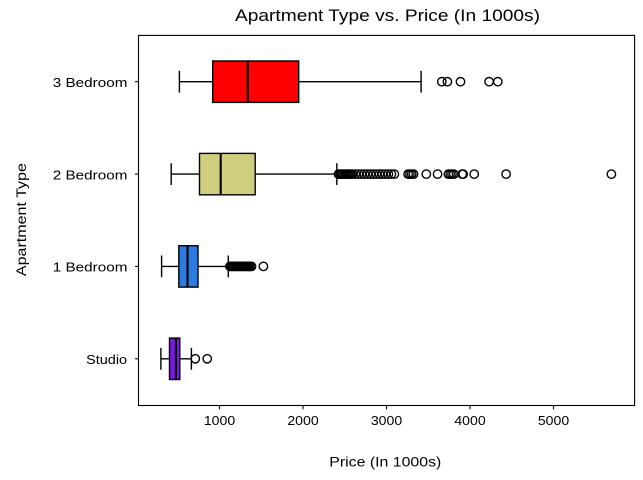 The height and width of the screenshot is (480, 643). I want to click on svg-text: 3000, so click(386, 420).